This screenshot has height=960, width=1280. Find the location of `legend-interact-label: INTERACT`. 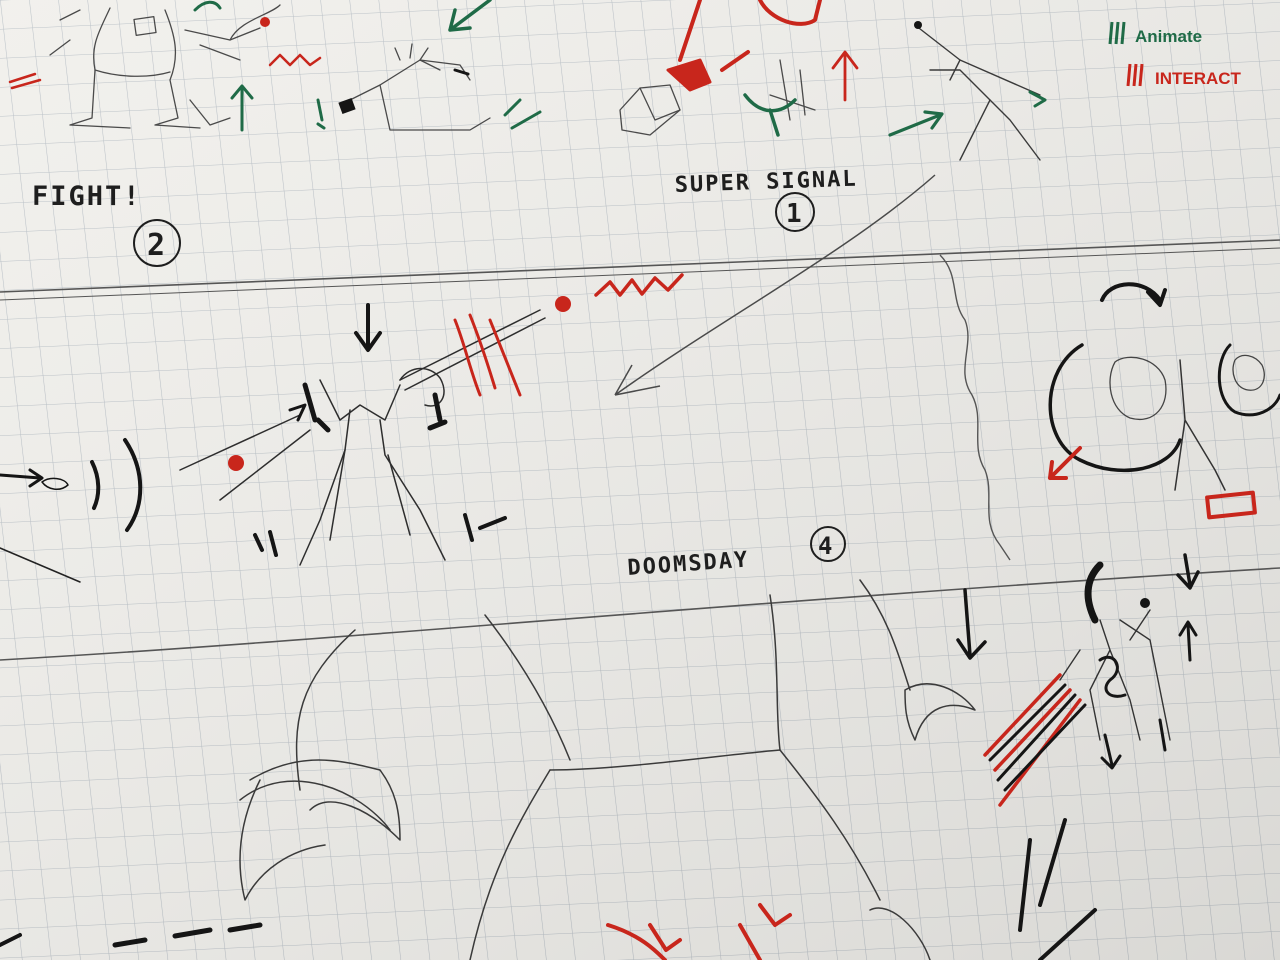

legend-interact-label: INTERACT is located at coordinates (1198, 78).